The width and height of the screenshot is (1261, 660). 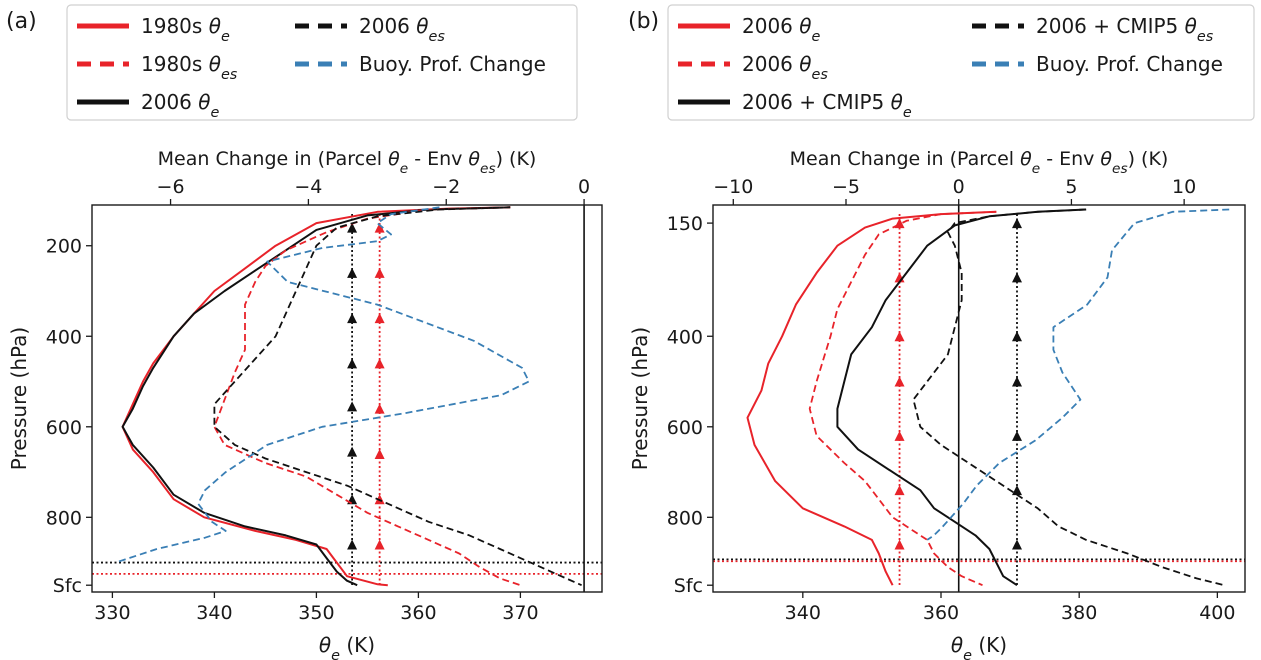 I want to click on x-axis-bottom: 340 360 380 400 θe​ (K), so click(x=1010, y=626).